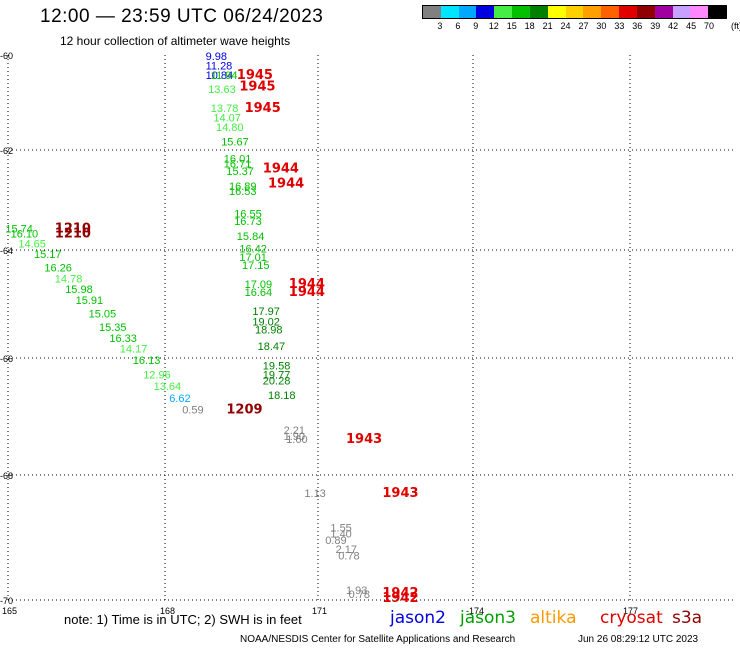 The width and height of the screenshot is (740, 650). I want to click on latitude-label: -66, so click(6, 359).